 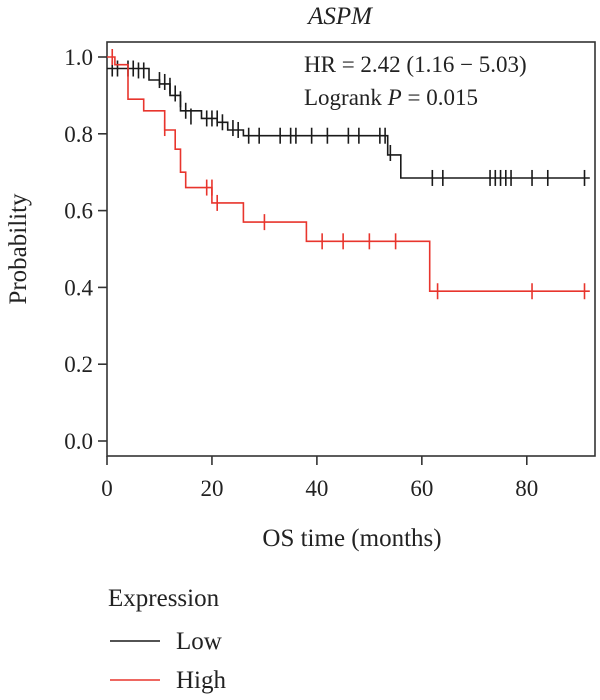 What do you see at coordinates (421, 488) in the screenshot?
I see `x-tick-label: 60` at bounding box center [421, 488].